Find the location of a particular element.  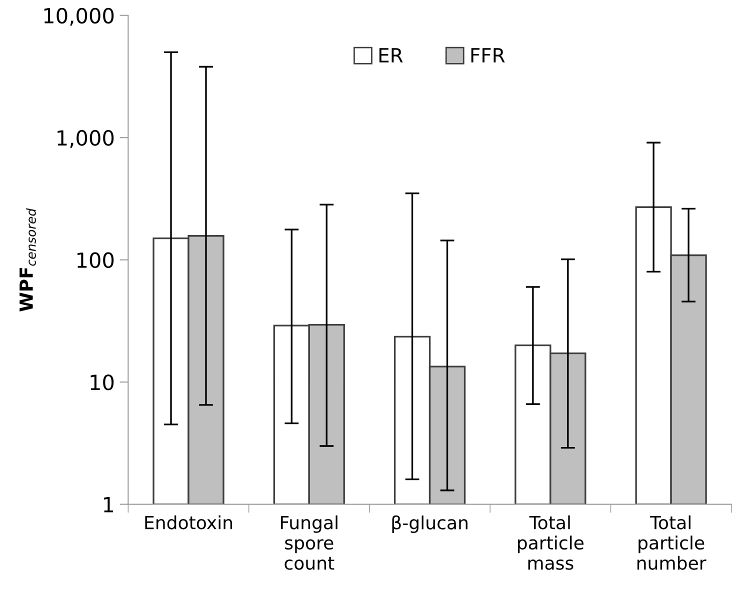

x-tick-label: Total particle mass is located at coordinates (551, 542).